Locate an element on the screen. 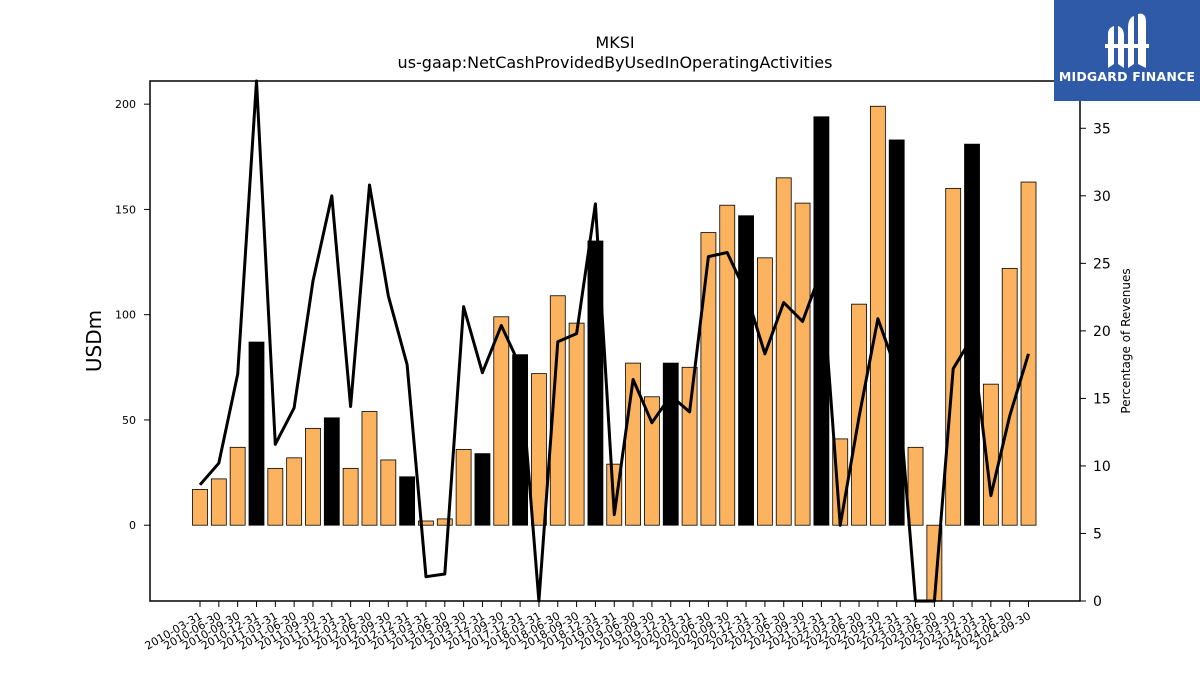 The width and height of the screenshot is (1200, 675). y-axis-label: USDm is located at coordinates (94, 341).